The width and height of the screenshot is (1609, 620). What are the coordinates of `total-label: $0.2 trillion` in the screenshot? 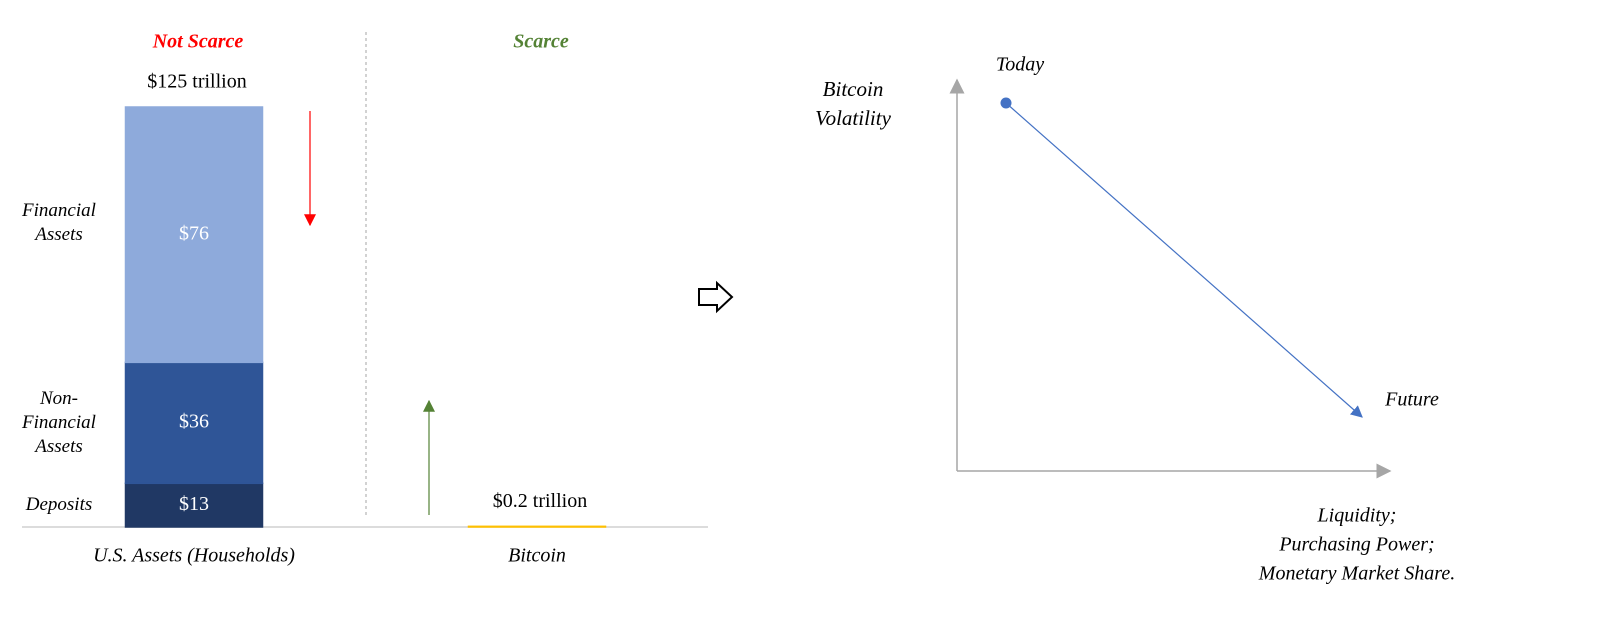 It's located at (540, 501).